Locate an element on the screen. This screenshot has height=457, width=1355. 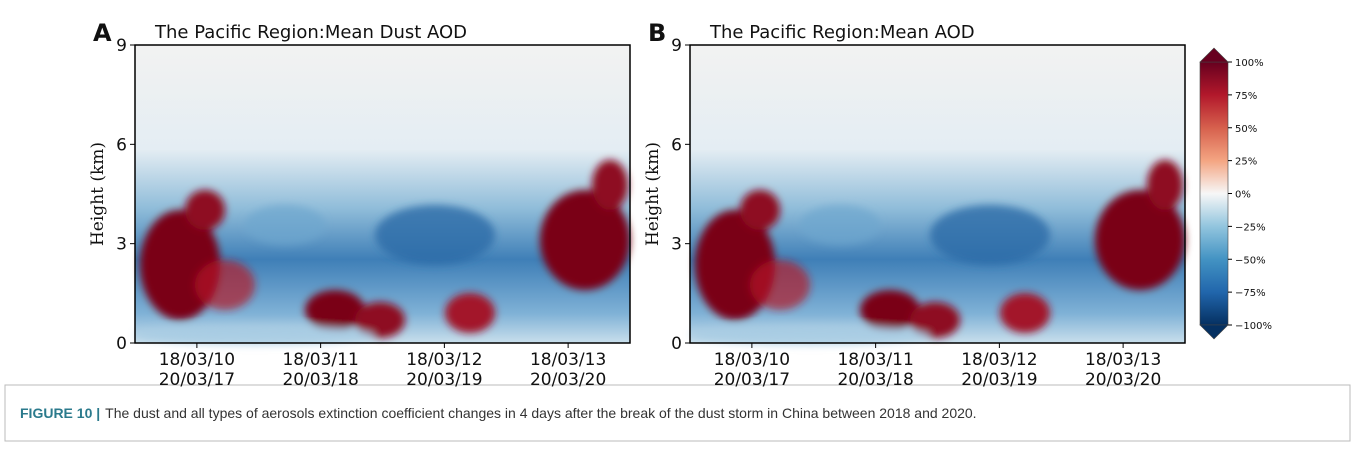
caption-box is located at coordinates (677, 413).